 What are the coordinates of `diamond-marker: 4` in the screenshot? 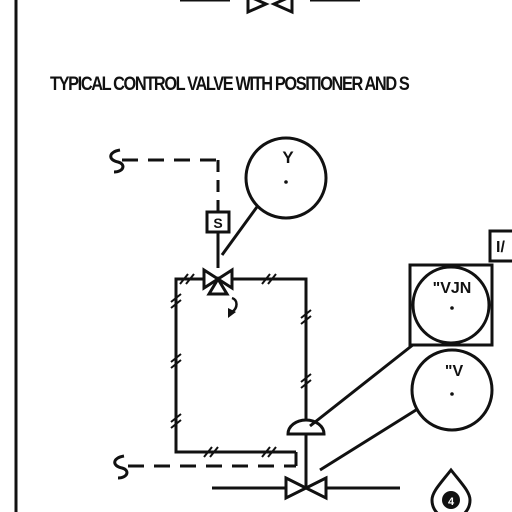 It's located at (451, 489).